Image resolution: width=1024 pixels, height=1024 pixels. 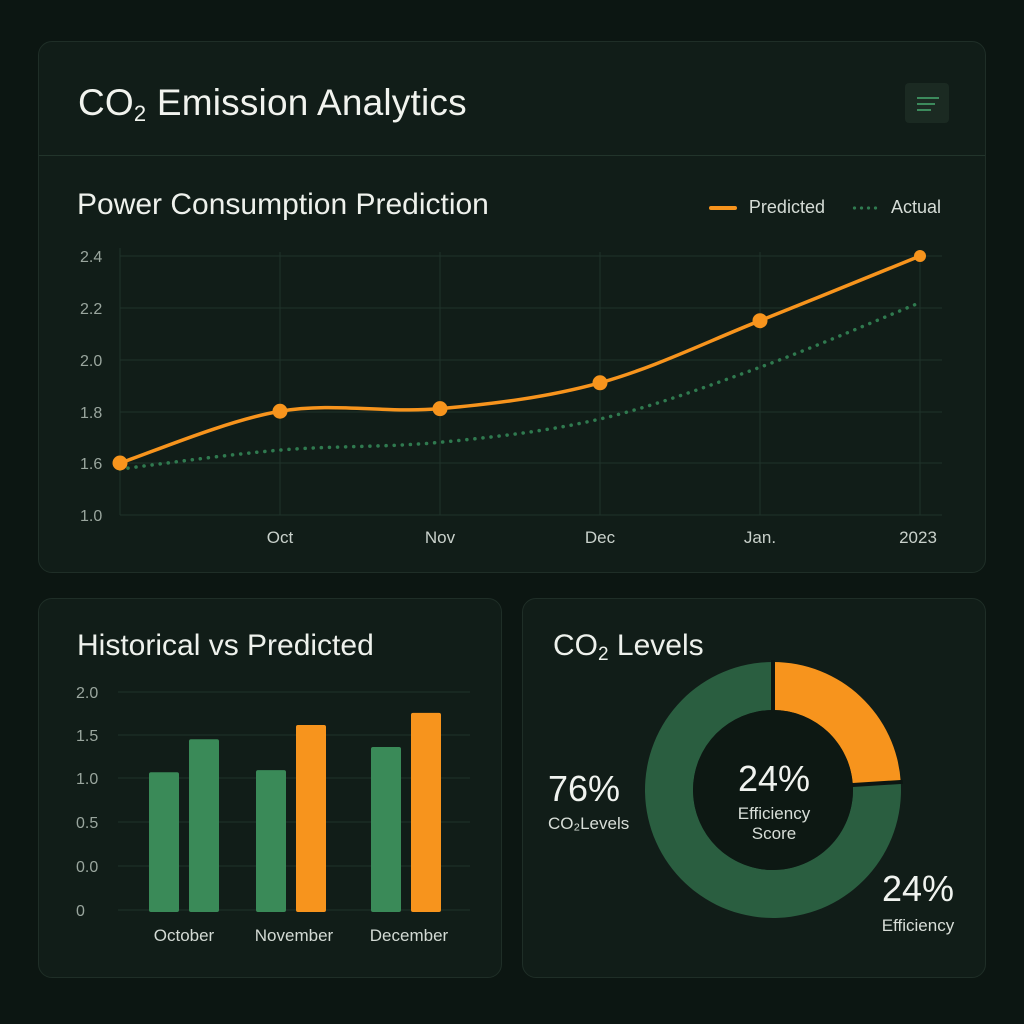 I want to click on efficiency-score-caption-2: Score, so click(x=774, y=833).